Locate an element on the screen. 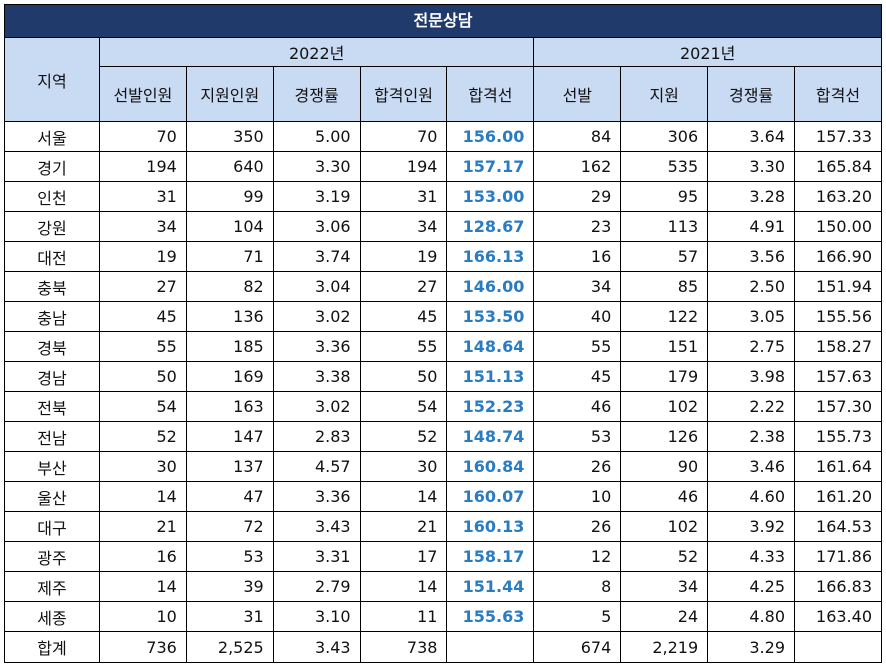 This screenshot has height=670, width=886. cutoff-2022-cell: 148.74 is located at coordinates (490, 436).